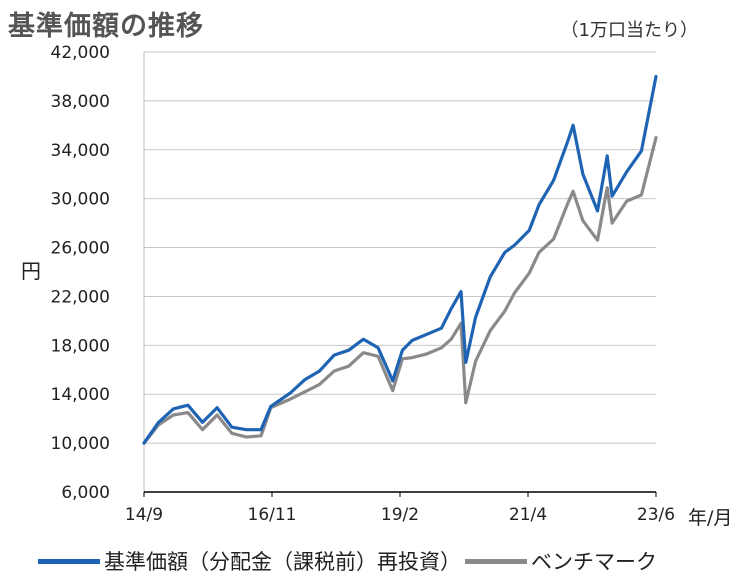  What do you see at coordinates (80, 53) in the screenshot?
I see `y-tick-label: 42,000` at bounding box center [80, 53].